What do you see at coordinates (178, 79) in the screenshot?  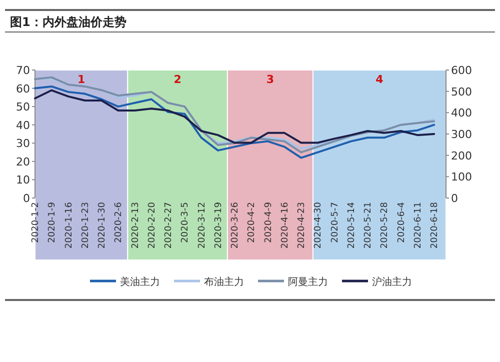 I see `band-label: 2` at bounding box center [178, 79].